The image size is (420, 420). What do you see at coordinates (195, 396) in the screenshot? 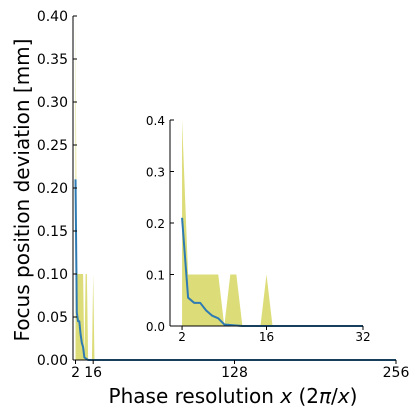
I see `x-axis-title-text: Phase resolution` at bounding box center [195, 396].